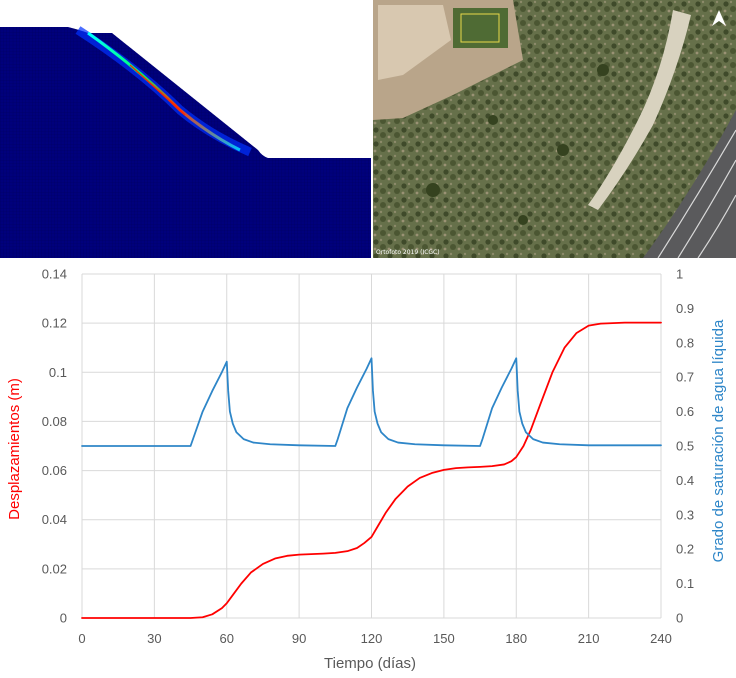 This screenshot has height=678, width=736. I want to click on highway, so click(689, 184).